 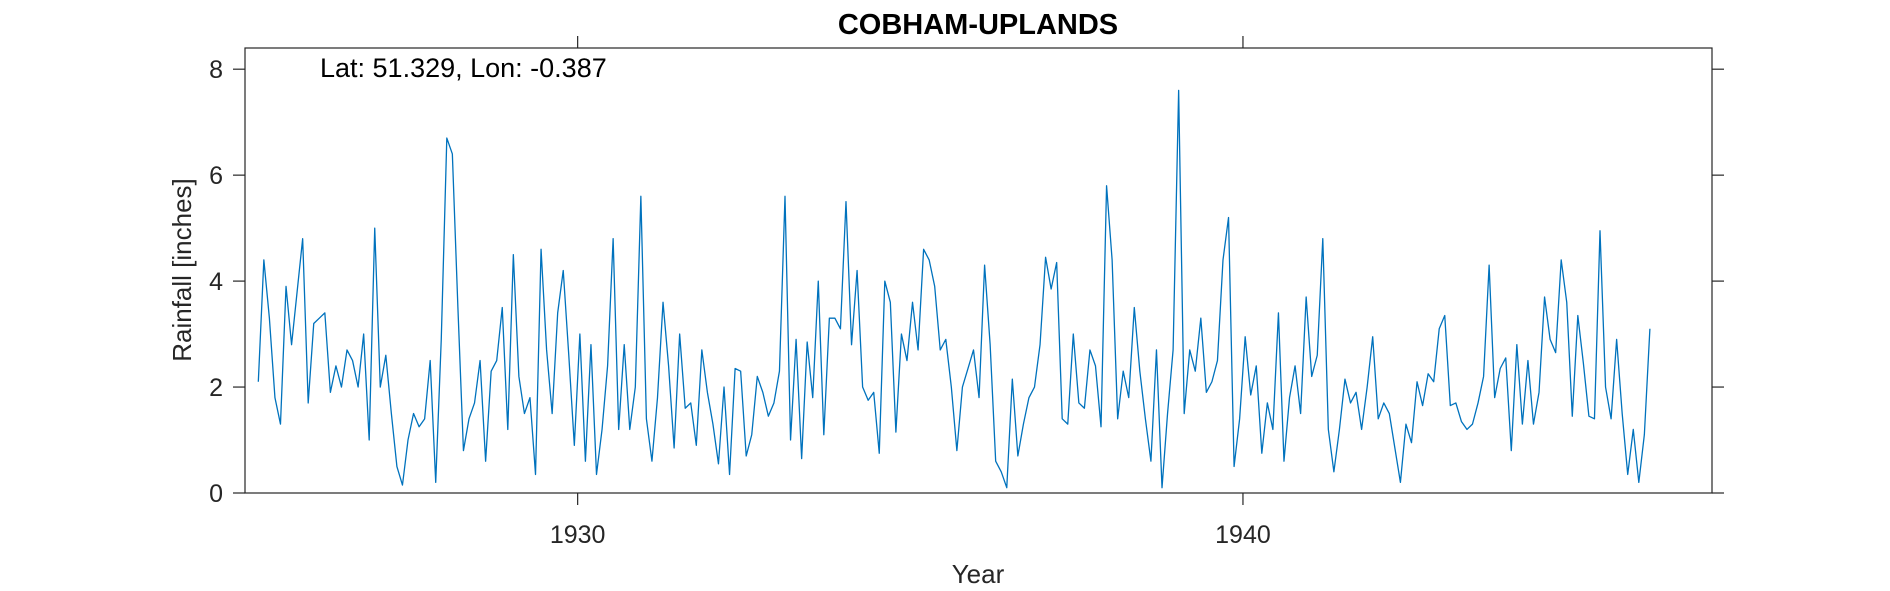 I want to click on x-tick-label: 1940, so click(x=1243, y=535).